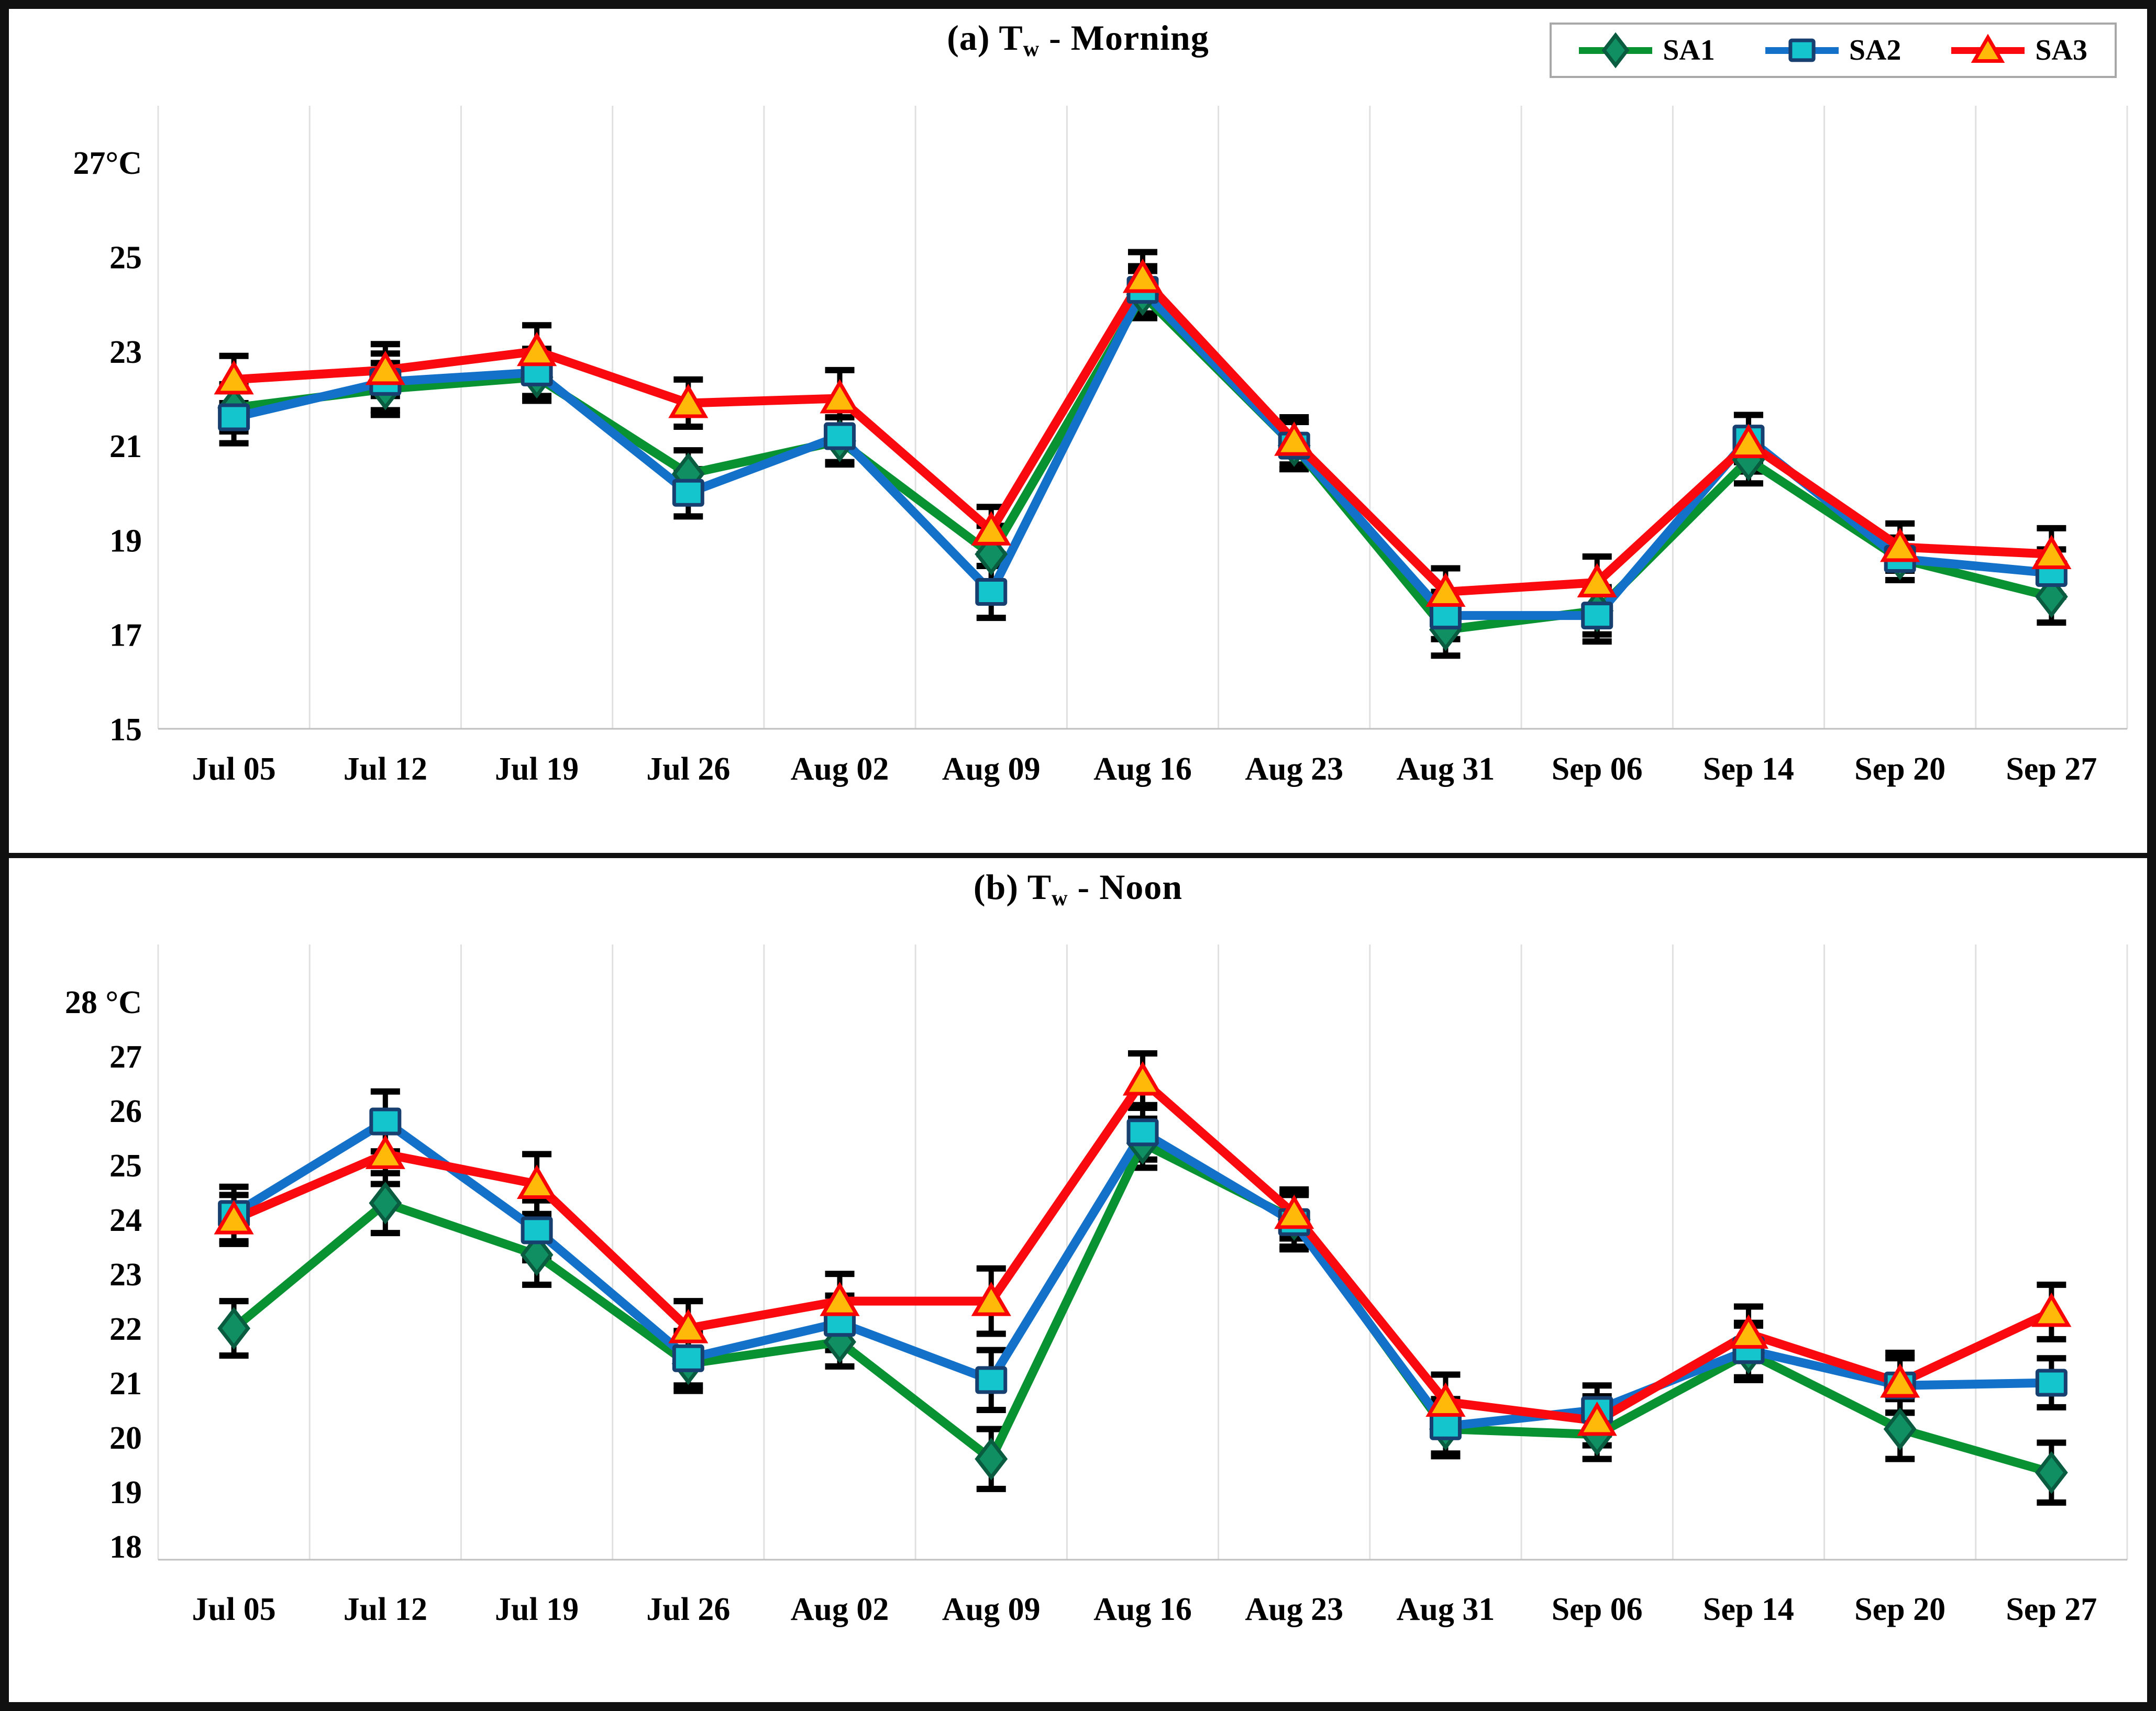 The height and width of the screenshot is (1711, 2156). Describe the element at coordinates (1802, 50) in the screenshot. I see `legend-swatch-sa2` at that location.